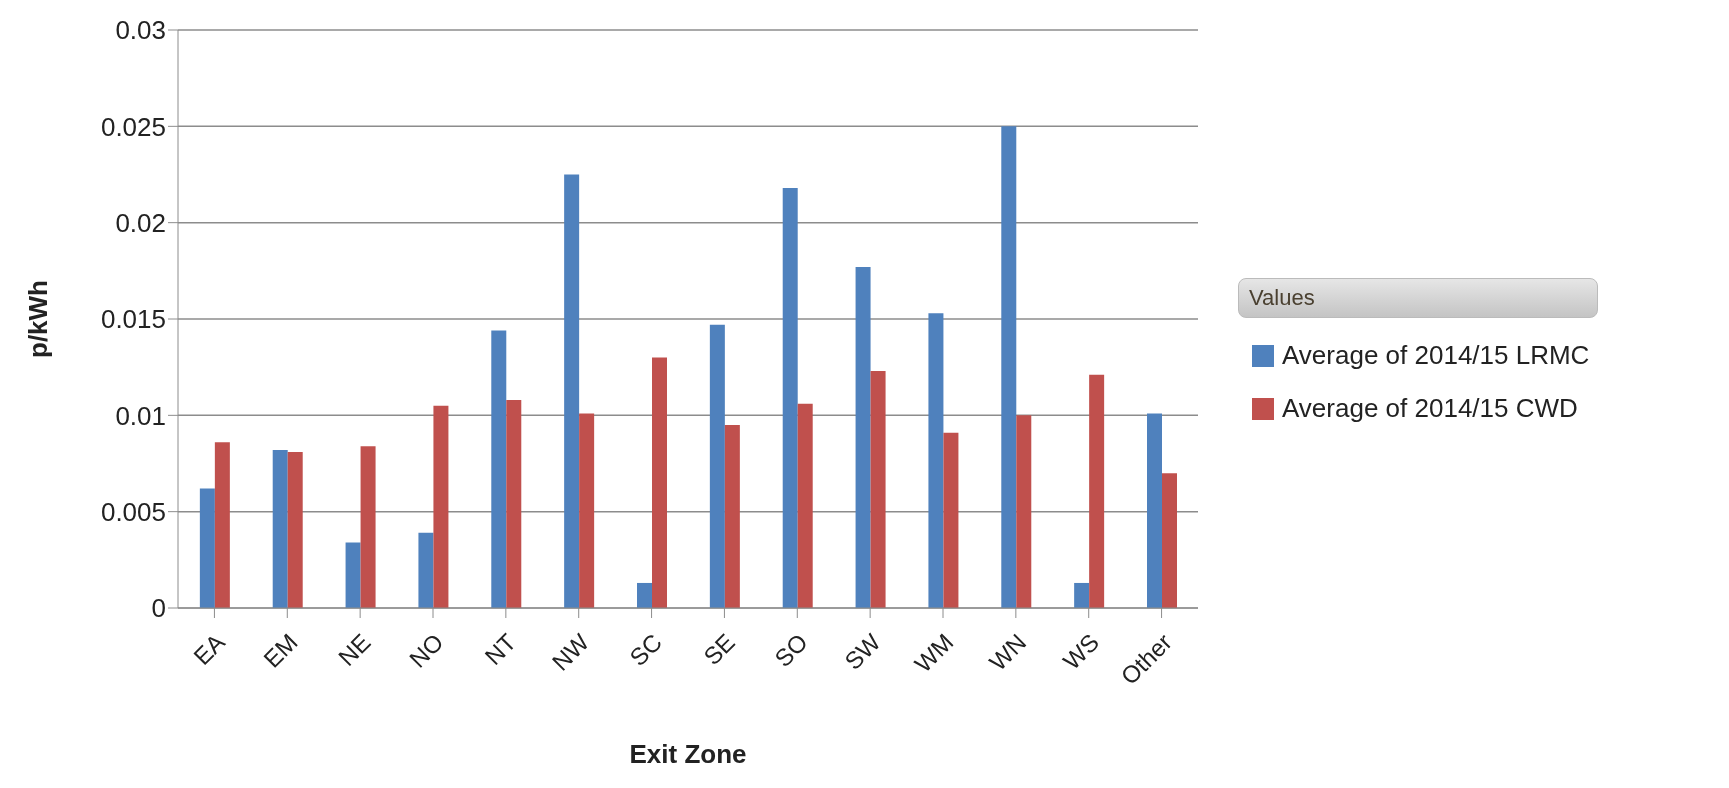 The width and height of the screenshot is (1729, 788). I want to click on x-tick-label: SC, so click(645, 649).